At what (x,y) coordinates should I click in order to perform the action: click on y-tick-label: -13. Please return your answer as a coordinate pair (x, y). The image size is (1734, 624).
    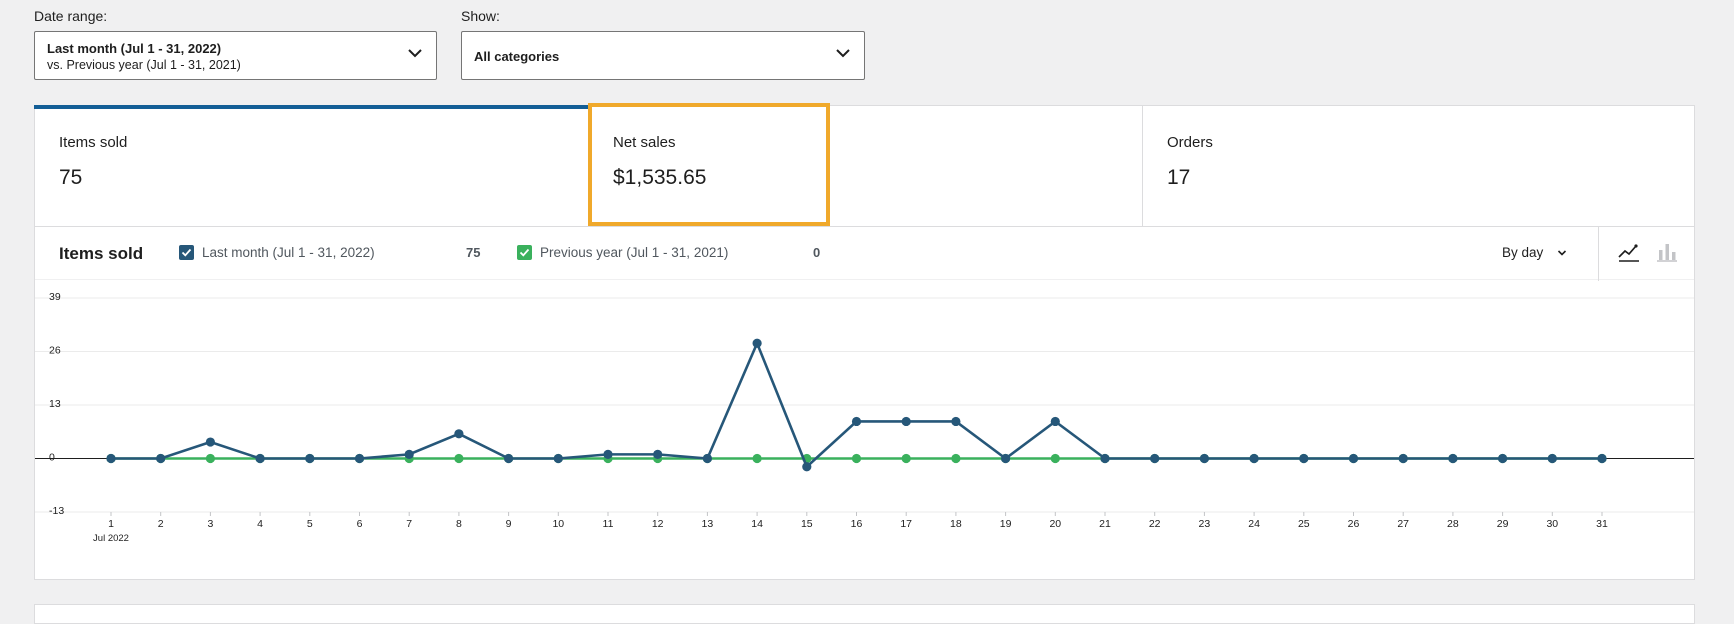
    Looking at the image, I should click on (56, 511).